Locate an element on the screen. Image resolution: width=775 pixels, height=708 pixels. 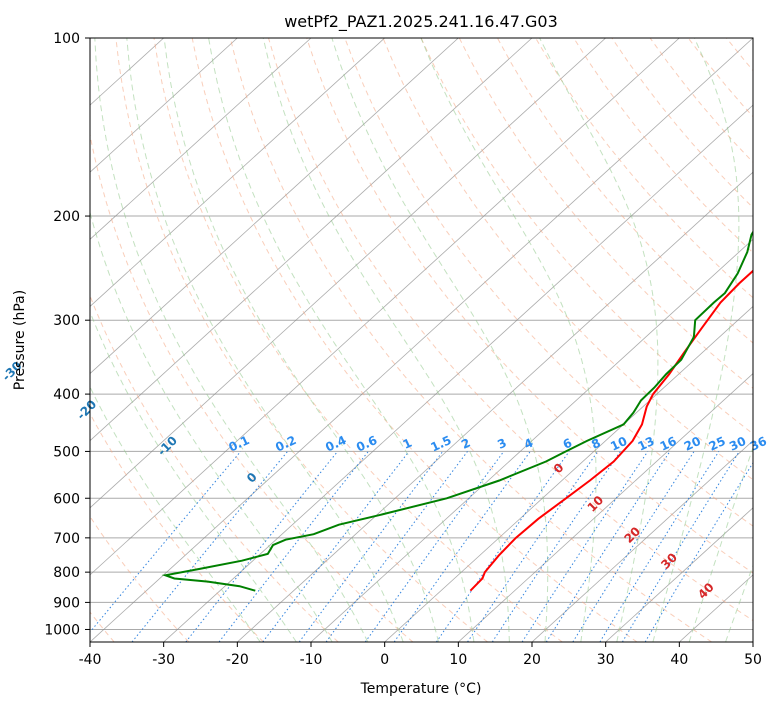
x-tick-label: -20 is located at coordinates (237, 660).